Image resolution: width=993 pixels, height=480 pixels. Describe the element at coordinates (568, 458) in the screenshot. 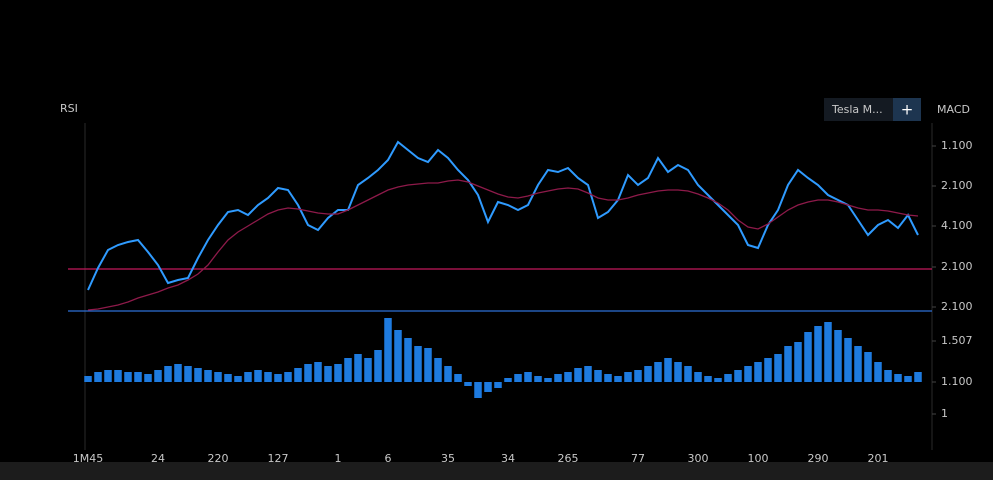

I see `x-tick-label: 265` at that location.